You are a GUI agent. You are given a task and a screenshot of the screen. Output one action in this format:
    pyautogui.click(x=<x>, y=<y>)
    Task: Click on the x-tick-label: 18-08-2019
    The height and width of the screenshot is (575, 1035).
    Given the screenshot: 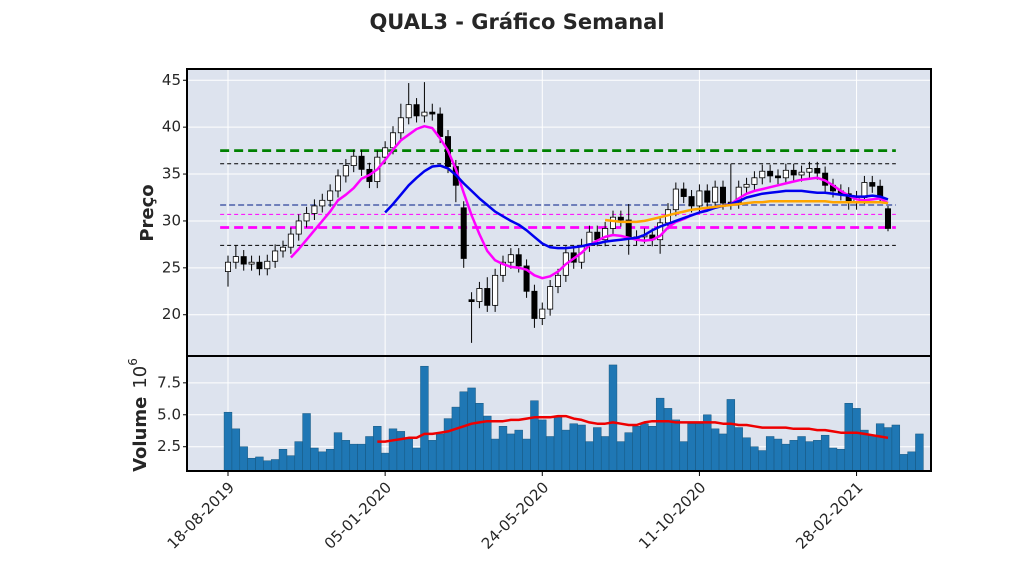 What is the action you would take?
    pyautogui.click(x=201, y=515)
    